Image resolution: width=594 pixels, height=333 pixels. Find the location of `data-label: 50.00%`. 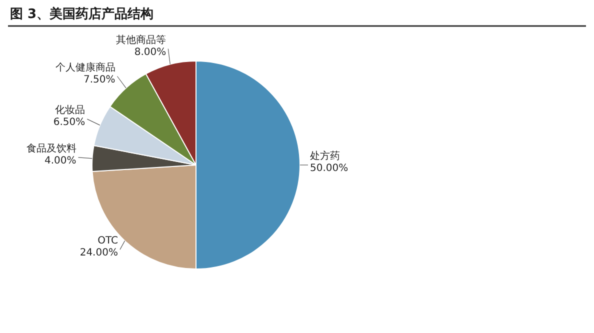

data-label: 50.00% is located at coordinates (329, 168).